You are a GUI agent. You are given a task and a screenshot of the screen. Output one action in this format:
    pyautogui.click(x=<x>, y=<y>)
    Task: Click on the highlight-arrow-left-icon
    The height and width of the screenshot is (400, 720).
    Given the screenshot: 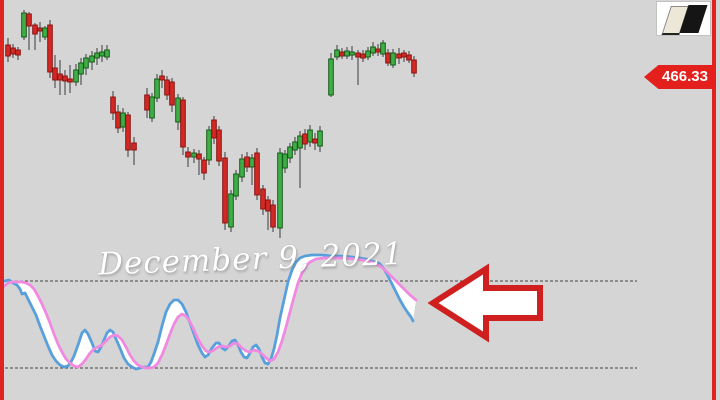 What is the action you would take?
    pyautogui.click(x=487, y=307)
    